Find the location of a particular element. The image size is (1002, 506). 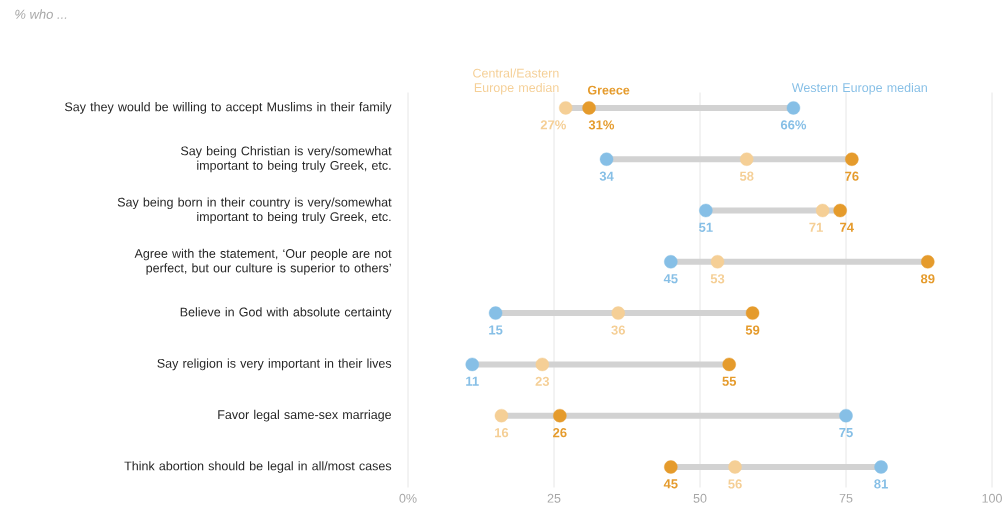

data-label: 66% is located at coordinates (793, 125).